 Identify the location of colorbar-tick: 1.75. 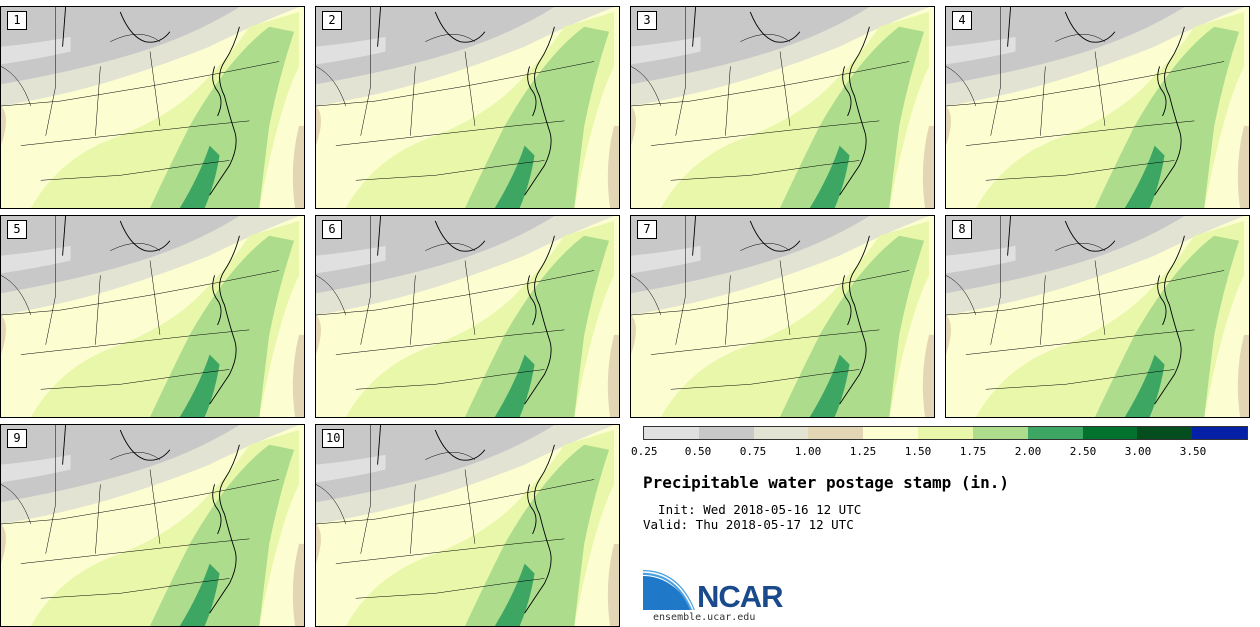
(973, 451).